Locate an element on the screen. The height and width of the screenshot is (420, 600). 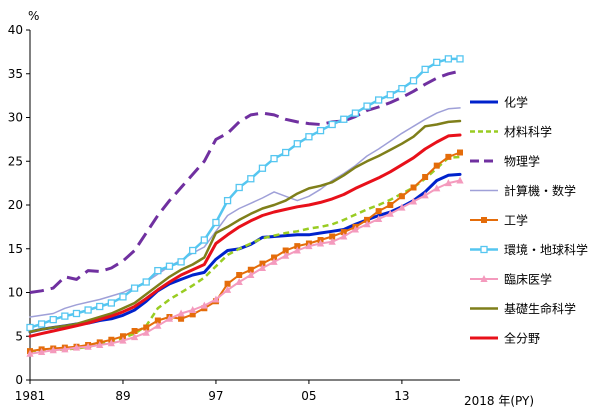
legend-label: 化学 is located at coordinates (516, 102).